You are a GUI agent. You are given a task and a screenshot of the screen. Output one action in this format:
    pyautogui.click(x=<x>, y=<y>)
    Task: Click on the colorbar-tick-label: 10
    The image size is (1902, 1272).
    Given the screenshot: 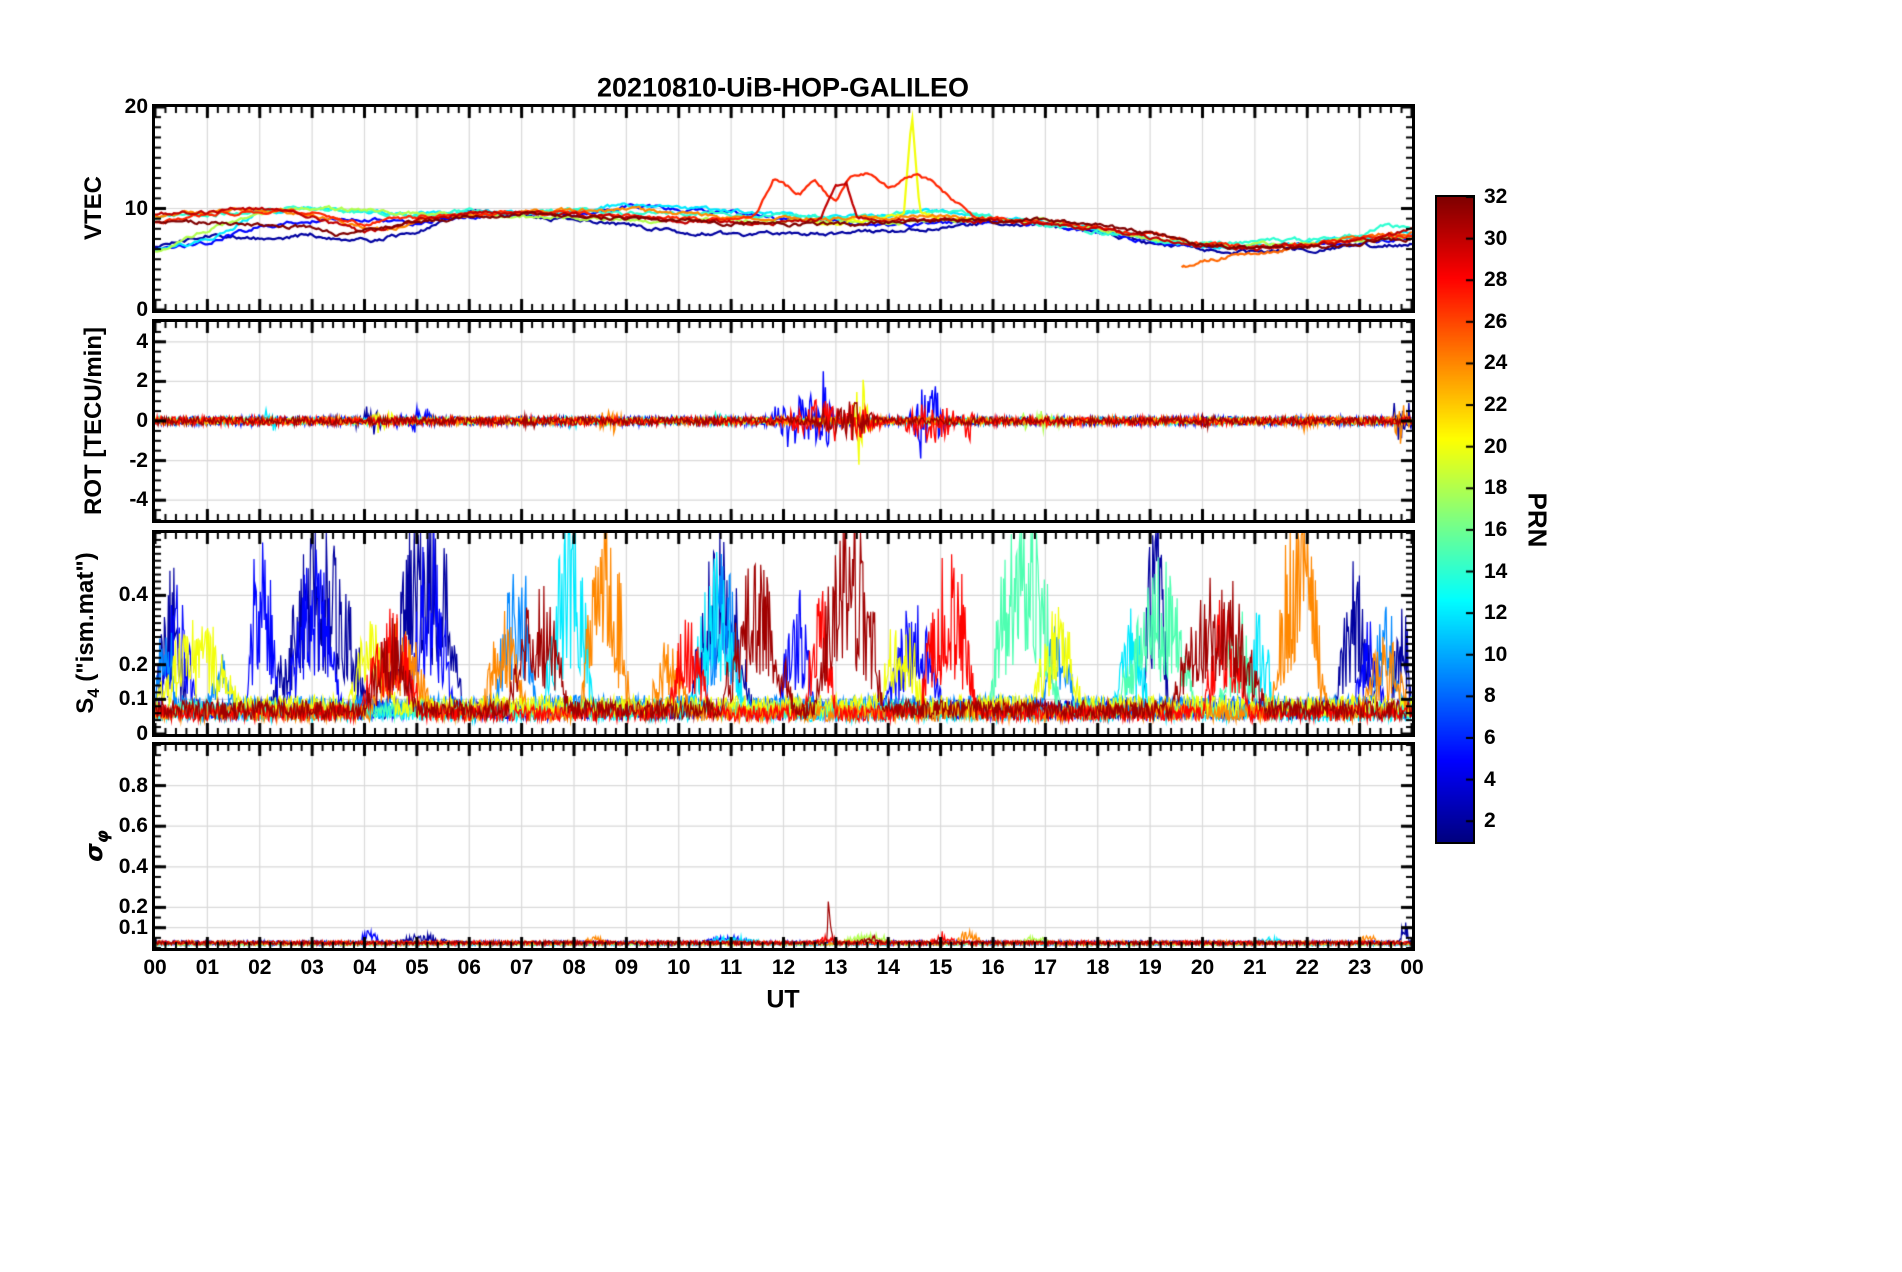 What is the action you would take?
    pyautogui.click(x=1496, y=654)
    